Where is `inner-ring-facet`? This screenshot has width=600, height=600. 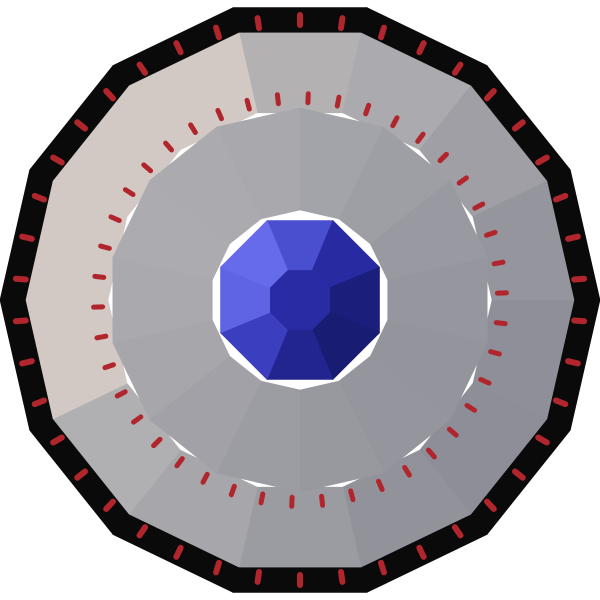 inner-ring-facet is located at coordinates (258, 163).